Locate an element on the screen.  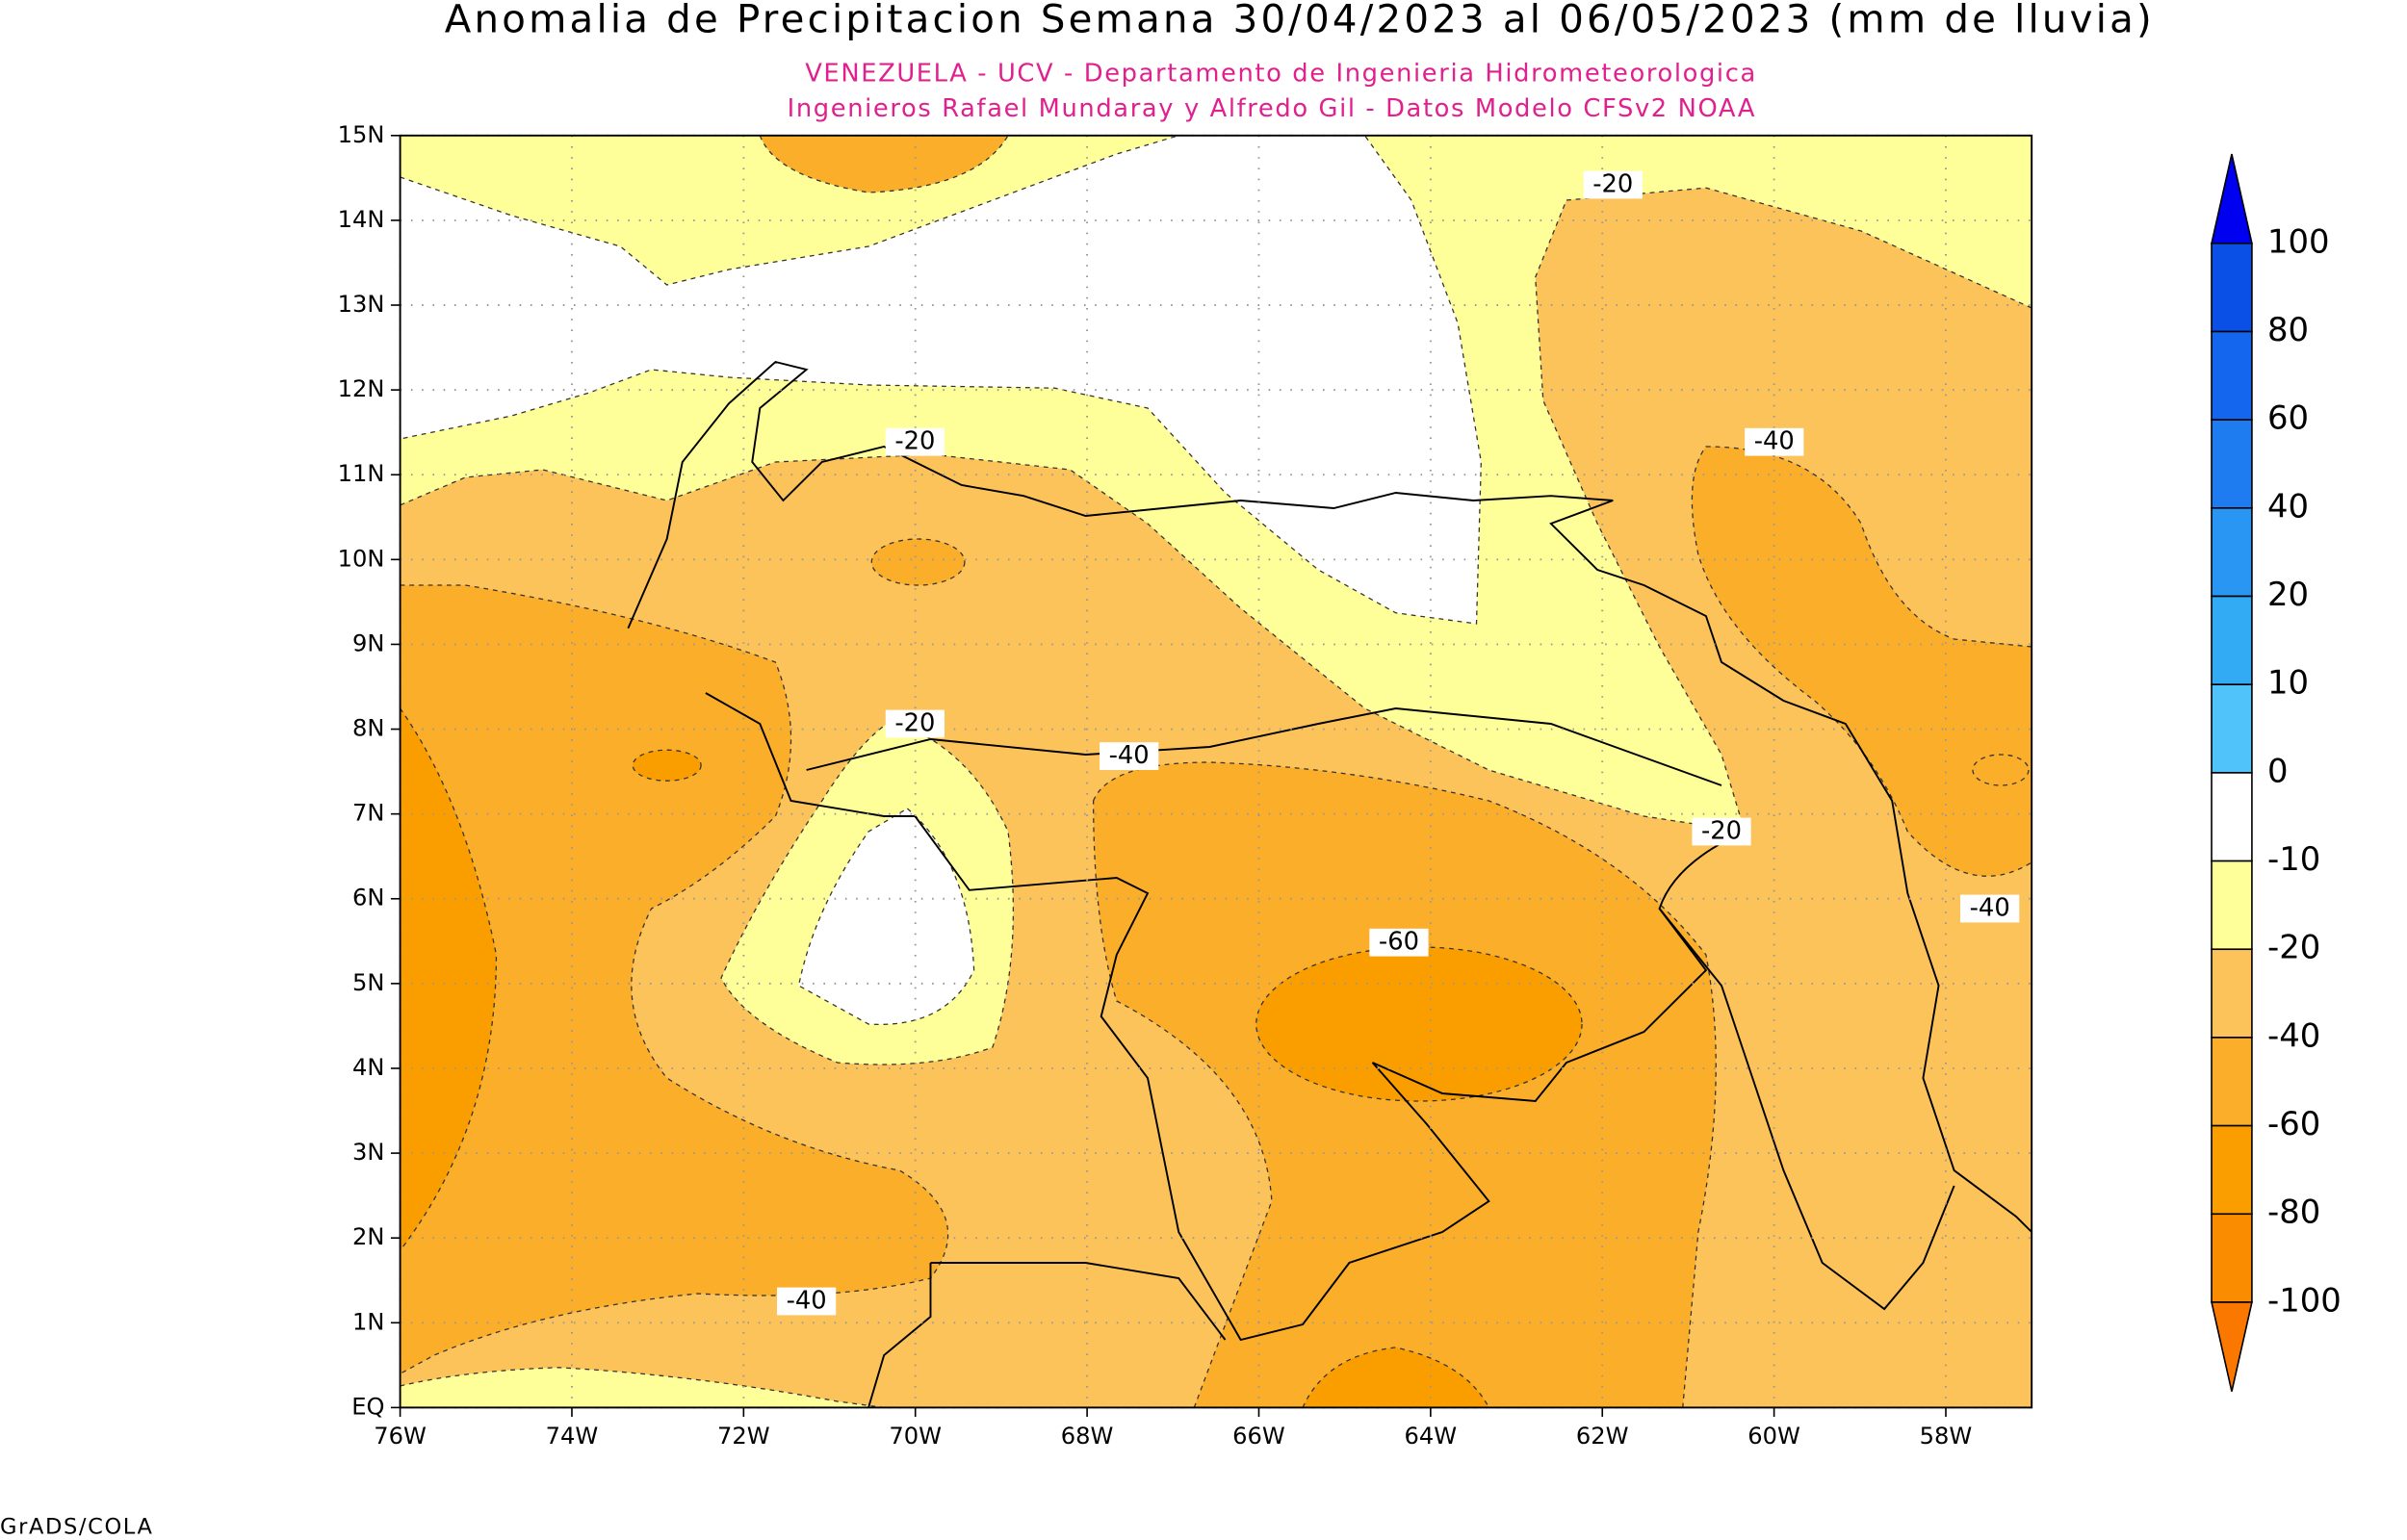
lat-tick-label: 2N is located at coordinates (368, 1236).